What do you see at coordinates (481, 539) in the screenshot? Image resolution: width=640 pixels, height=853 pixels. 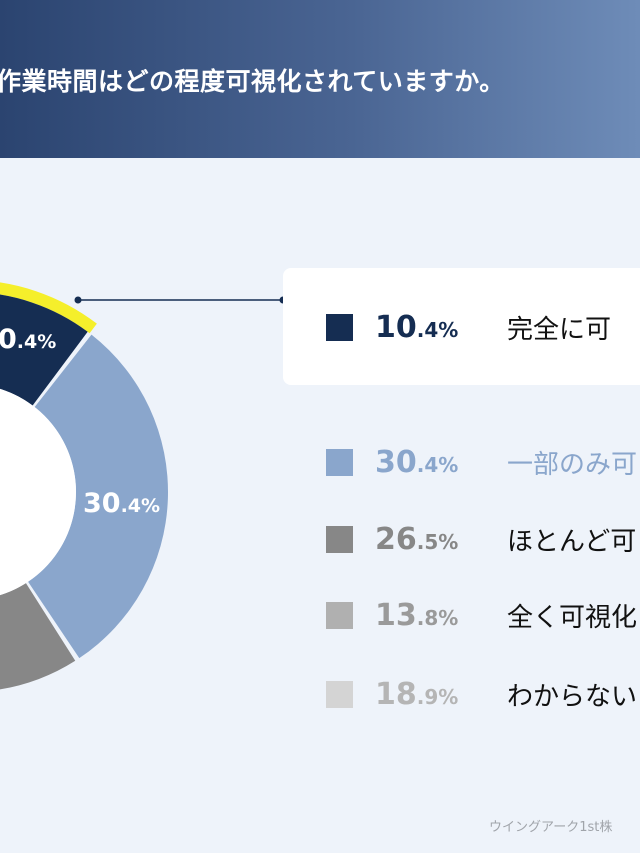 I see `legend-item: 26.5% ほとんど可` at bounding box center [481, 539].